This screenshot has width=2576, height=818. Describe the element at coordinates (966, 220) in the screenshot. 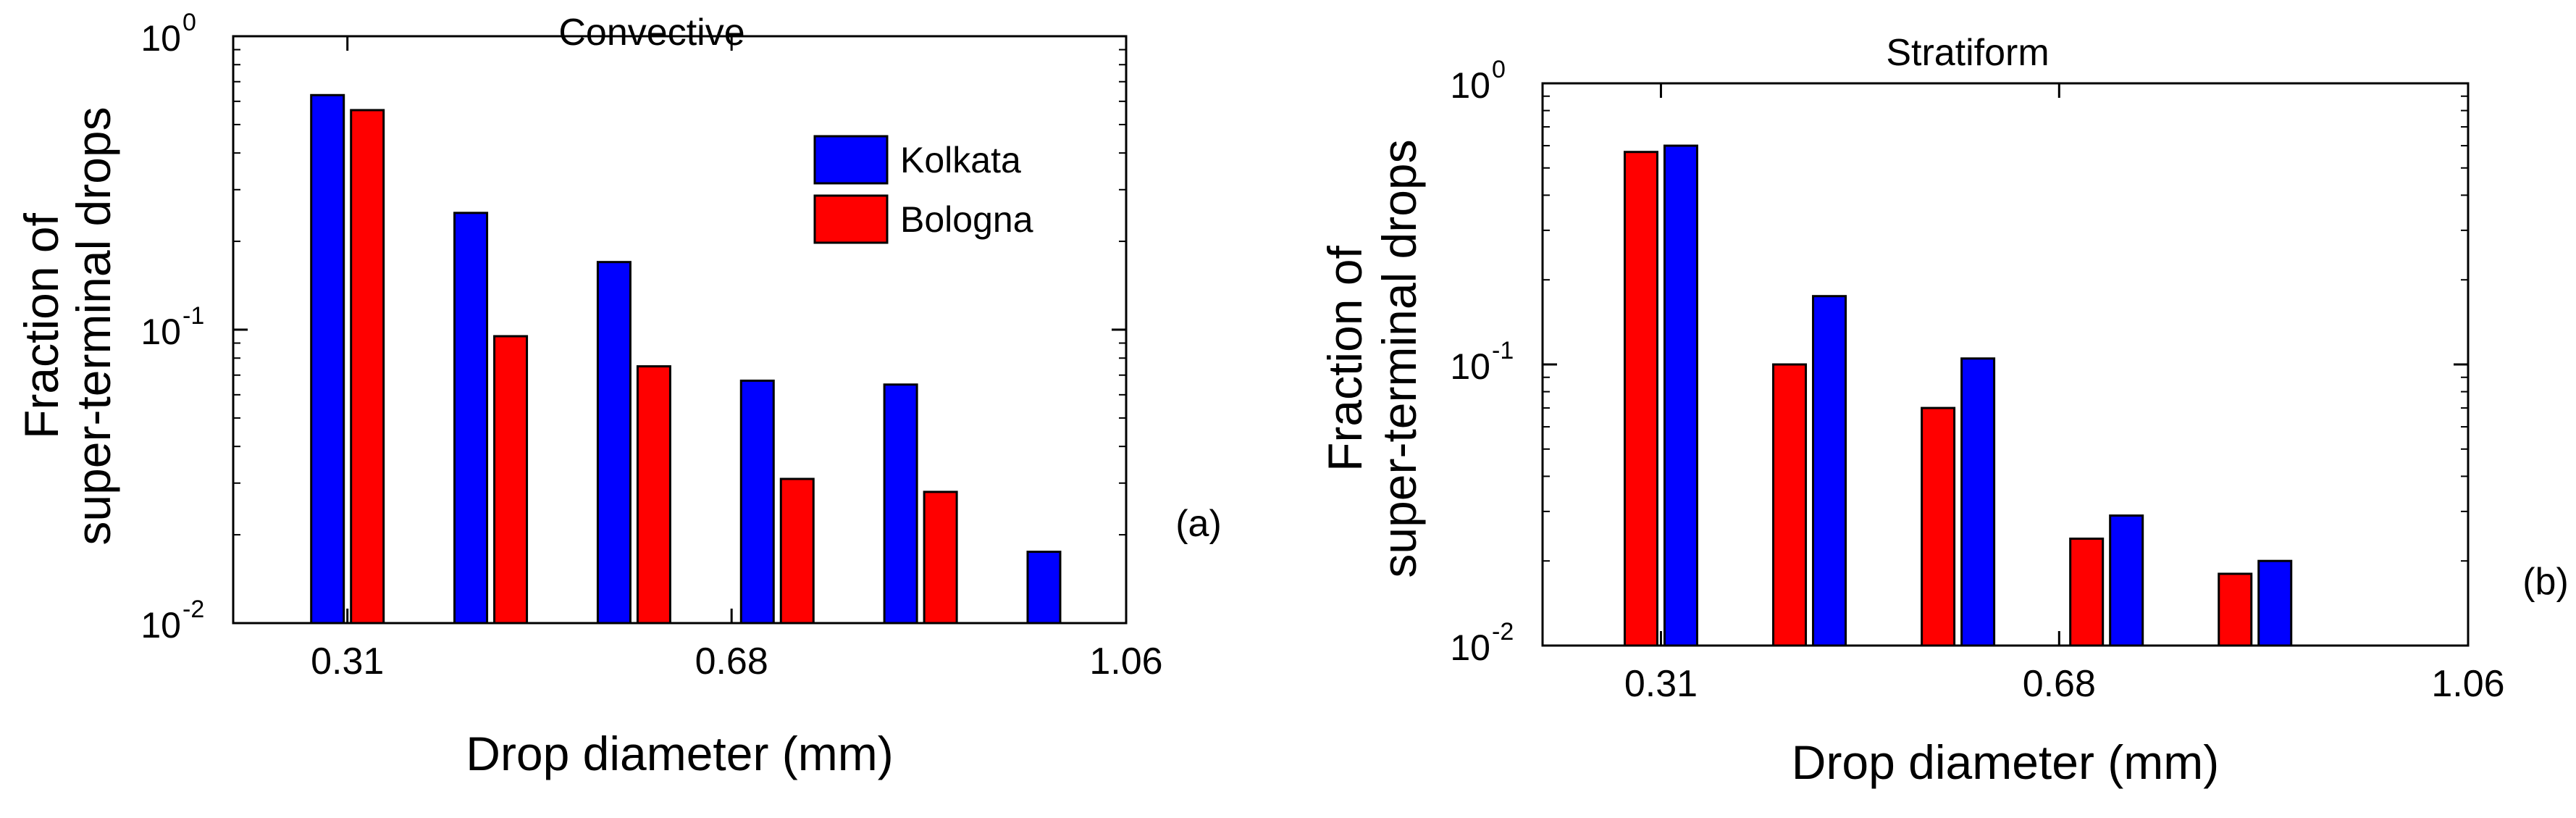

I see `legend-label-bologna: Bologna` at that location.